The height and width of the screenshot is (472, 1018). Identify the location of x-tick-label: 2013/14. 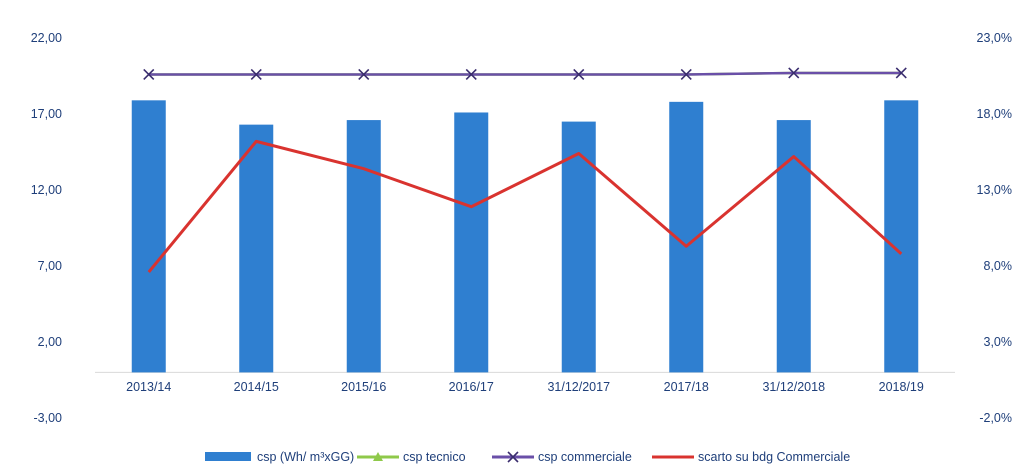
(148, 387).